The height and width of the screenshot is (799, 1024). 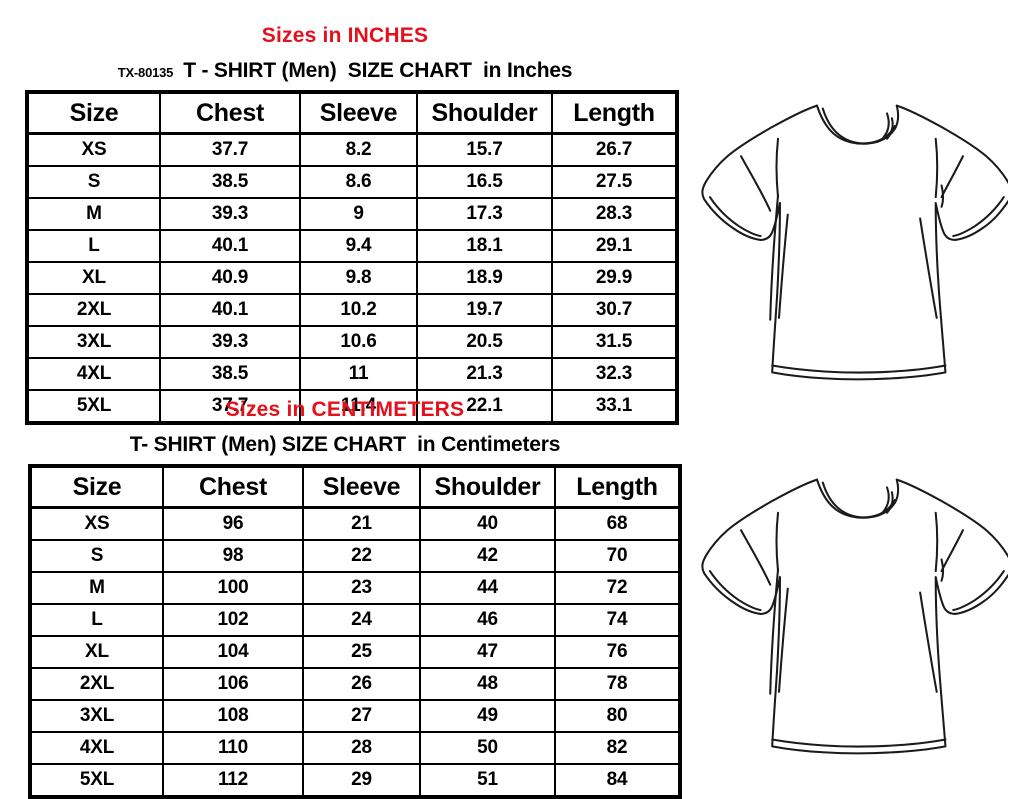 I want to click on cell-shoulder: 21.3, so click(x=484, y=374).